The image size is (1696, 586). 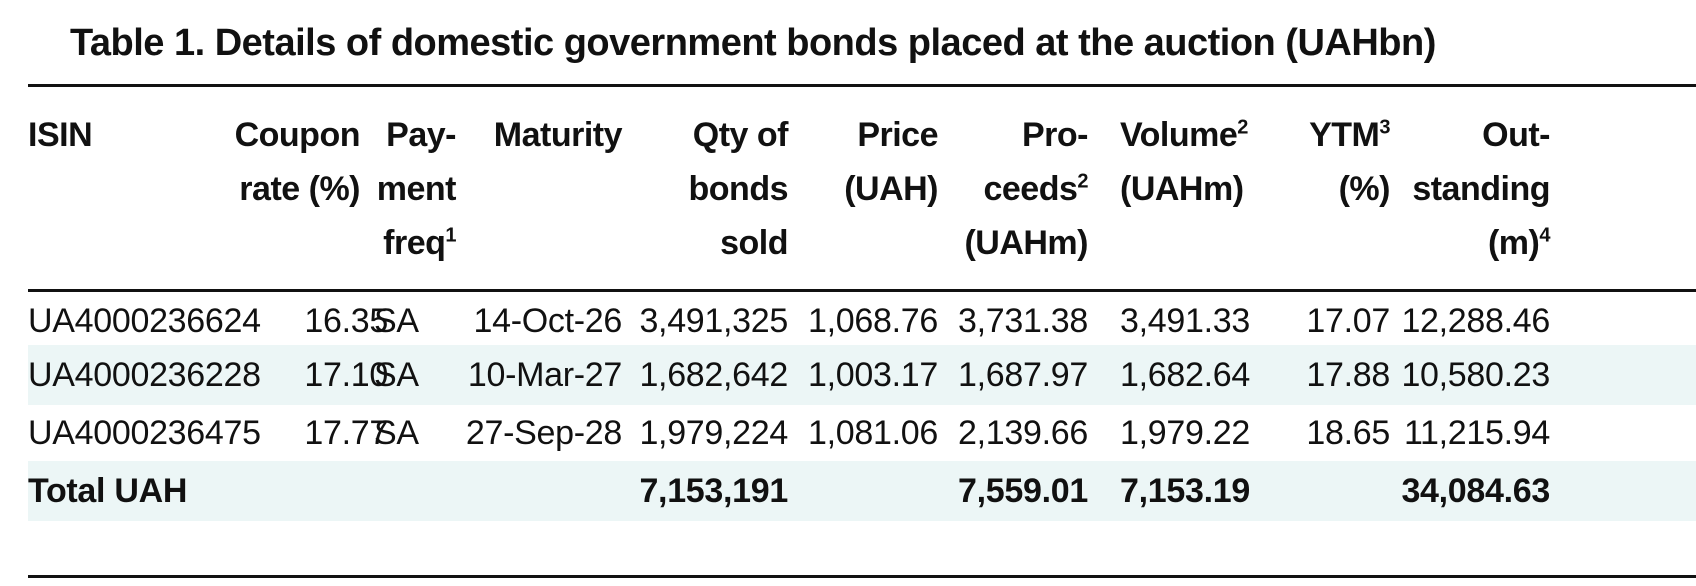 I want to click on total-volume: 7,153.19, so click(x=1185, y=491).